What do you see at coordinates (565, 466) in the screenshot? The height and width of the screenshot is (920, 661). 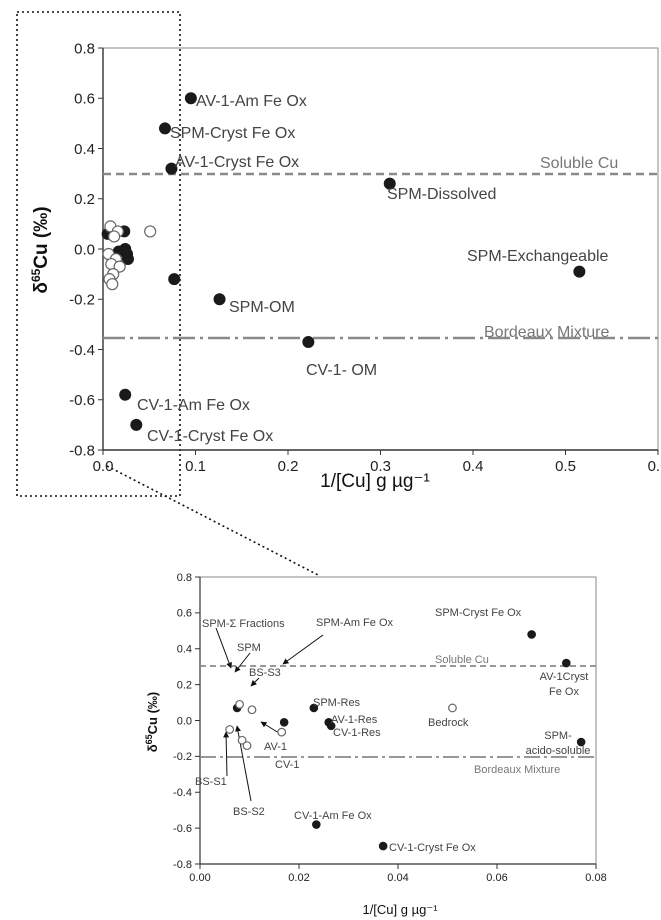 I see `top-x-tick-label: 0.5` at bounding box center [565, 466].